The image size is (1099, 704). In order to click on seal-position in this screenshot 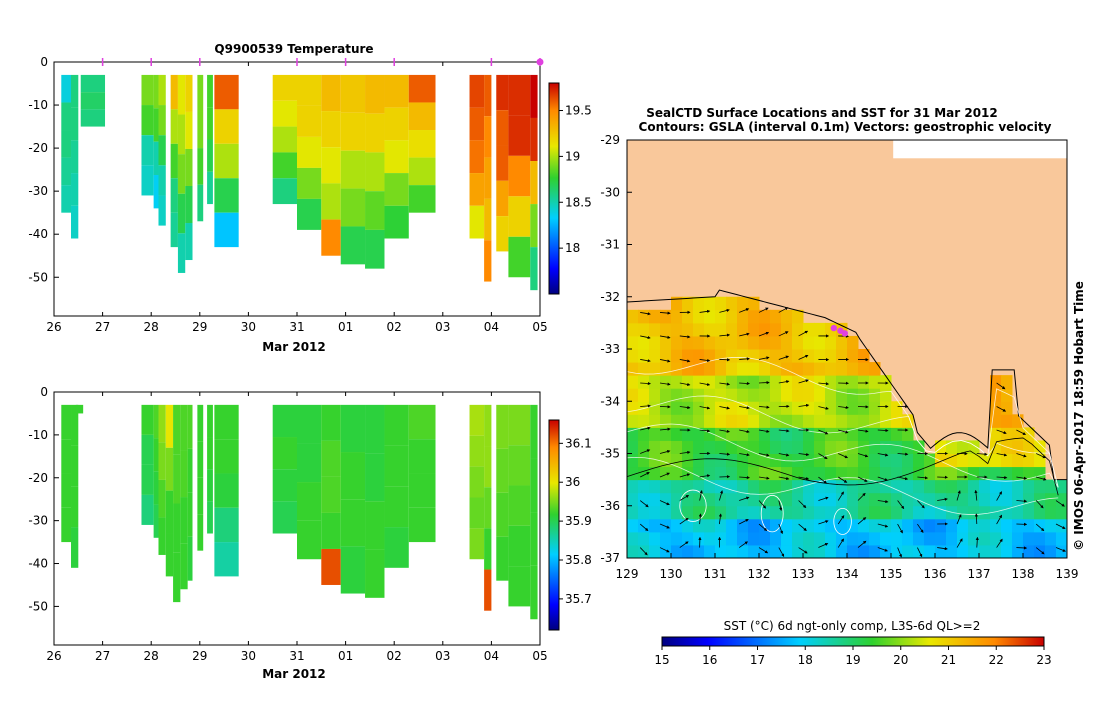, I will do `click(834, 328)`.